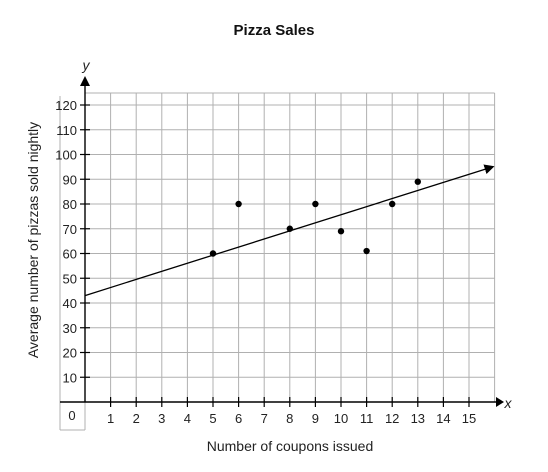 The height and width of the screenshot is (472, 548). Describe the element at coordinates (71, 415) in the screenshot. I see `origin-label: 0` at that location.